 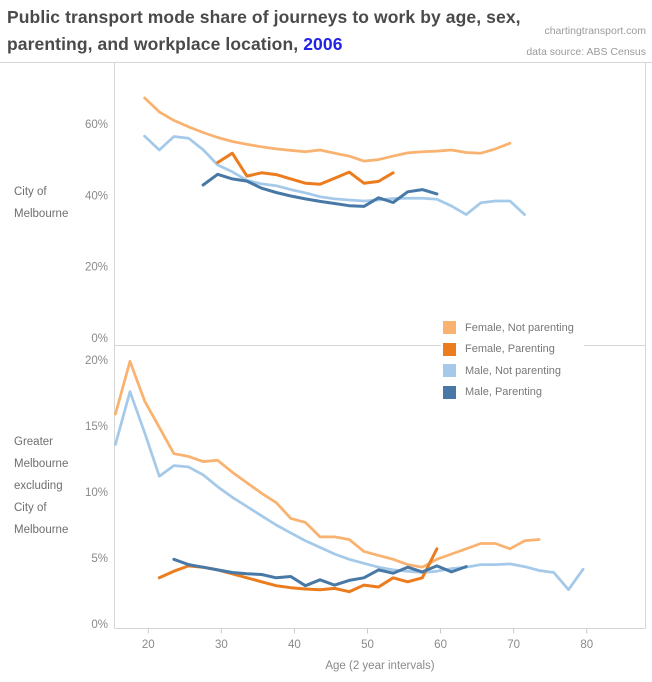 I want to click on x-tick-label: 20, so click(x=148, y=645).